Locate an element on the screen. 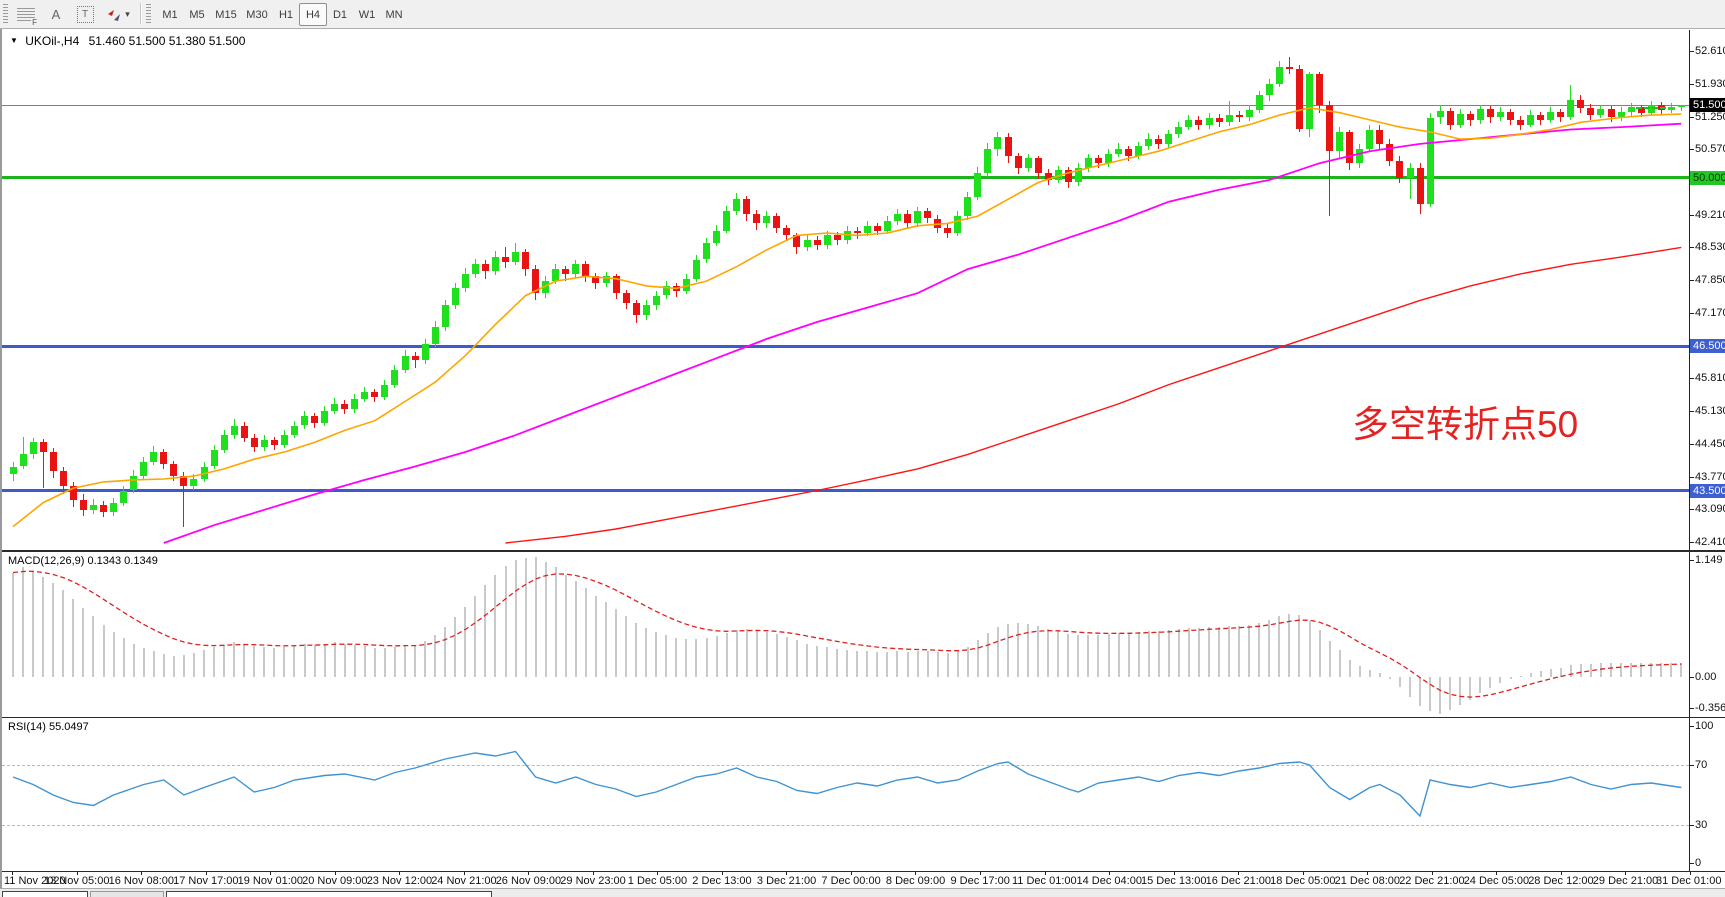 This screenshot has width=1725, height=897. templates-icon: F is located at coordinates (26, 15).